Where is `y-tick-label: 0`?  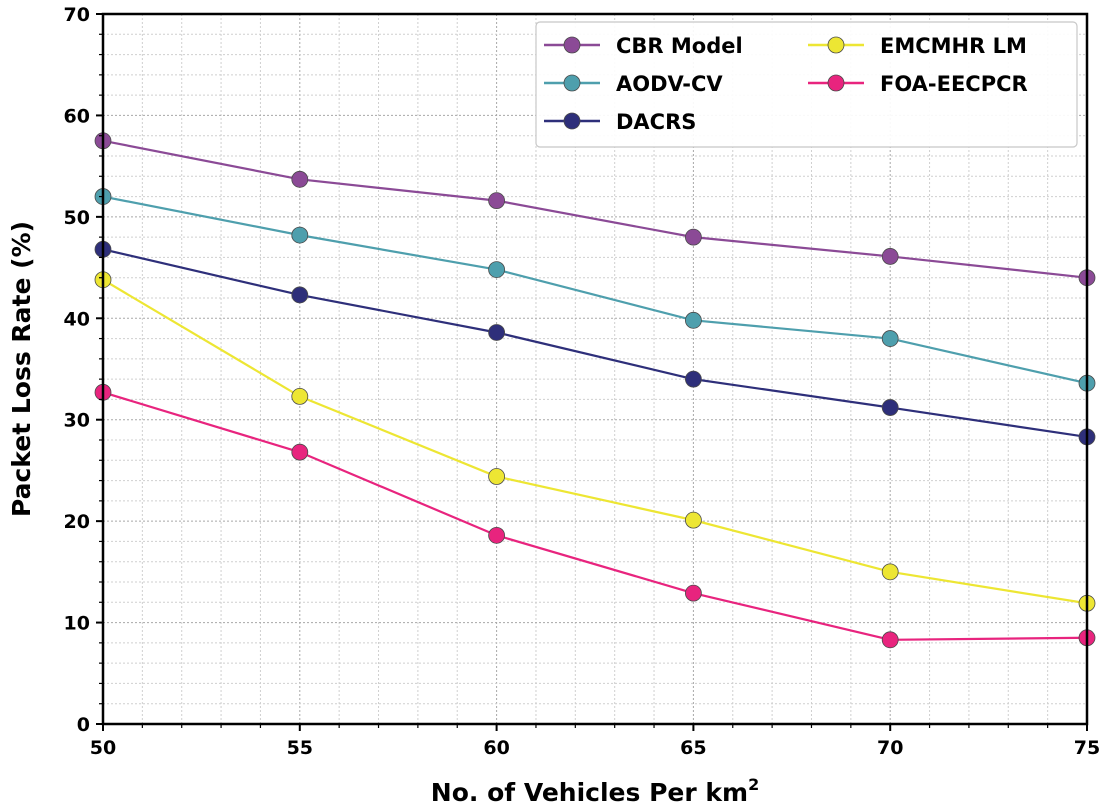 y-tick-label: 0 is located at coordinates (83, 725).